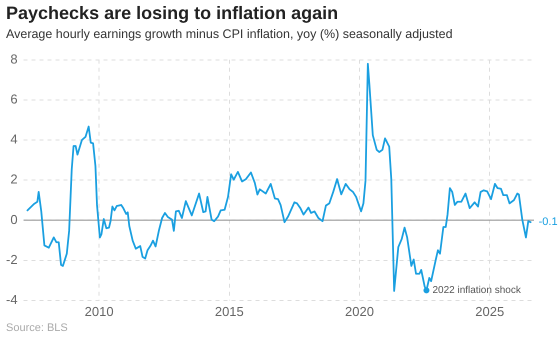 The image size is (560, 343). I want to click on y-tick-label: 0, so click(14, 219).